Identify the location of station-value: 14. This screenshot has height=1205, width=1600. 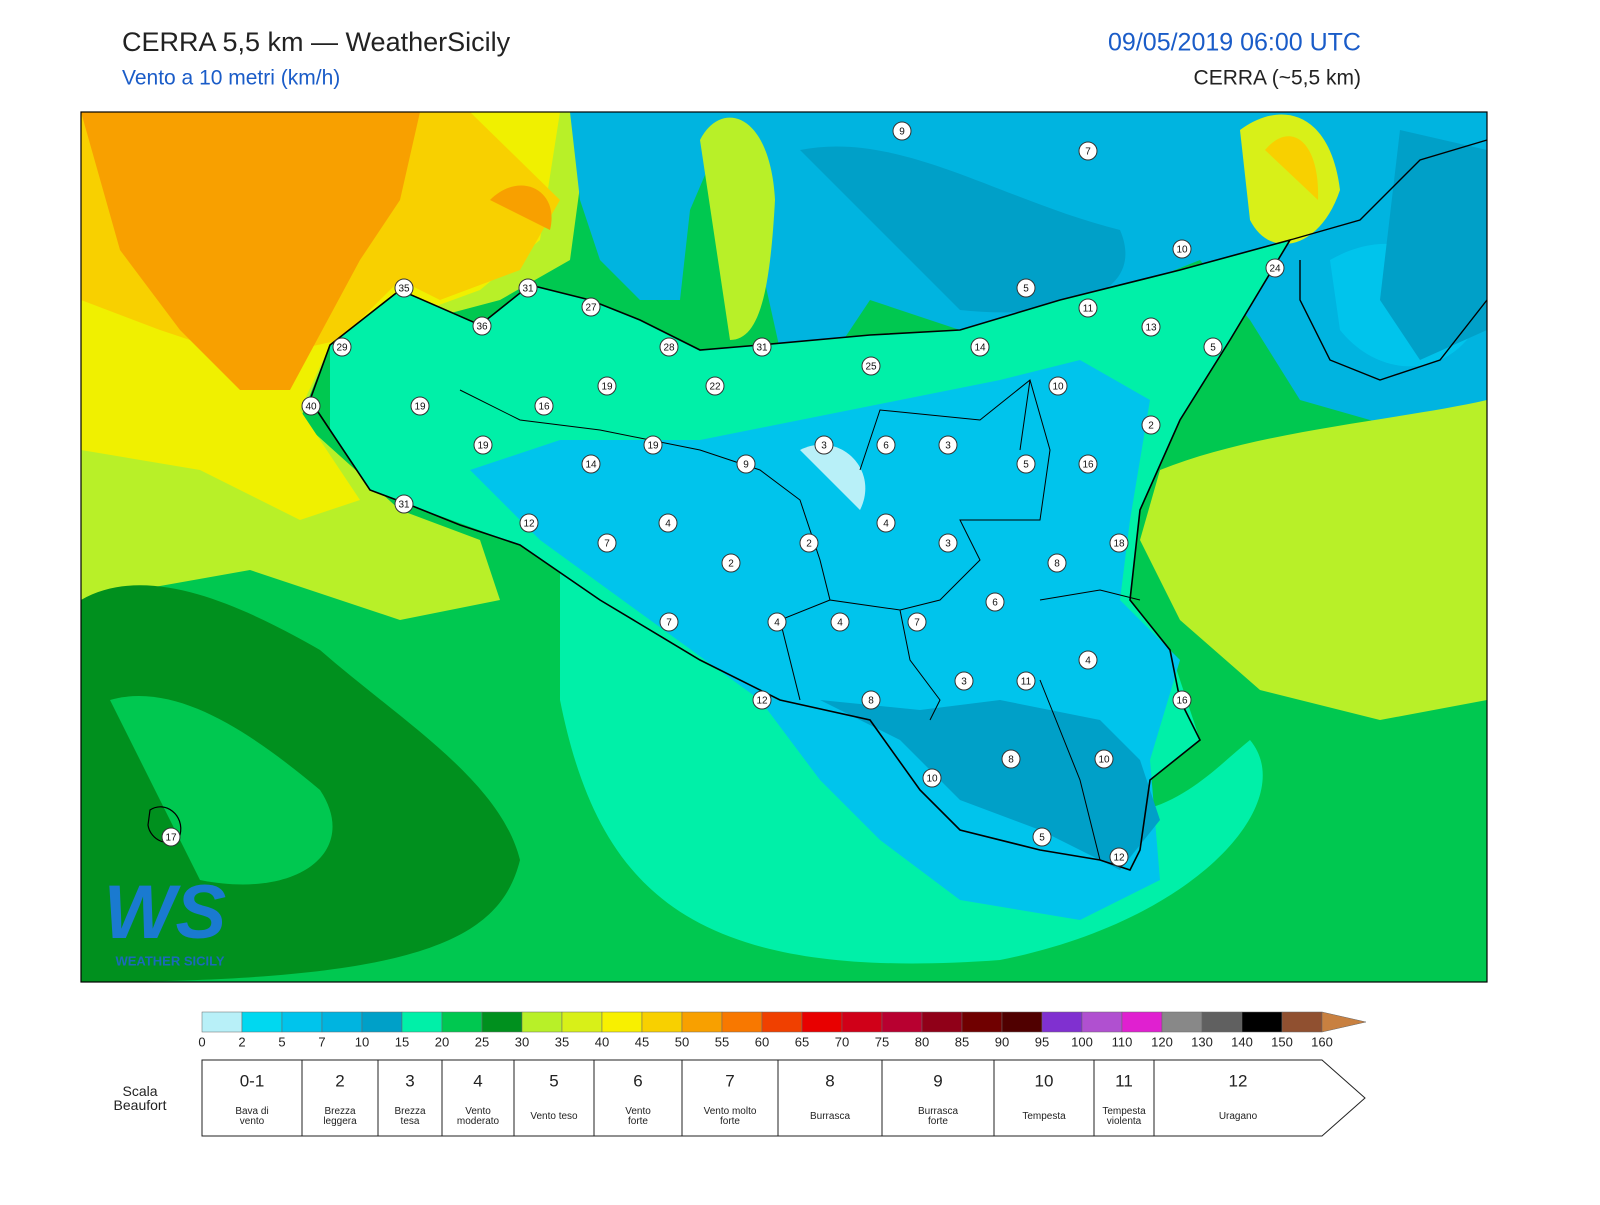
(591, 465).